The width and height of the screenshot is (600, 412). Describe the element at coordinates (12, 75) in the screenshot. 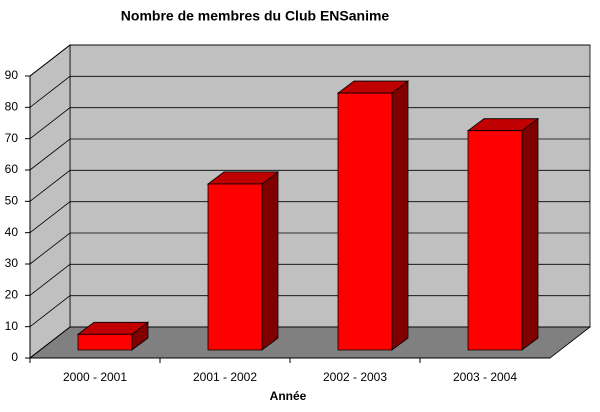

I see `y-tick-label: 90` at that location.